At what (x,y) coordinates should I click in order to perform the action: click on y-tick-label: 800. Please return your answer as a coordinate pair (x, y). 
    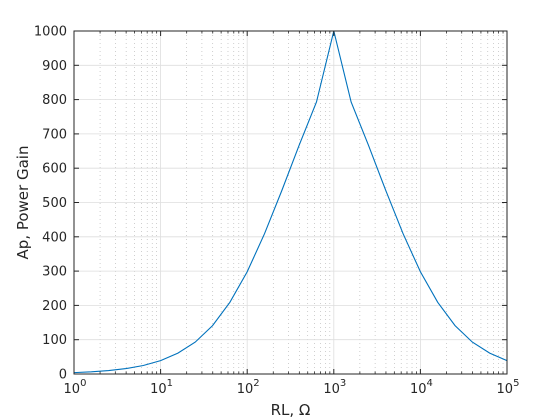
    Looking at the image, I should click on (54, 100).